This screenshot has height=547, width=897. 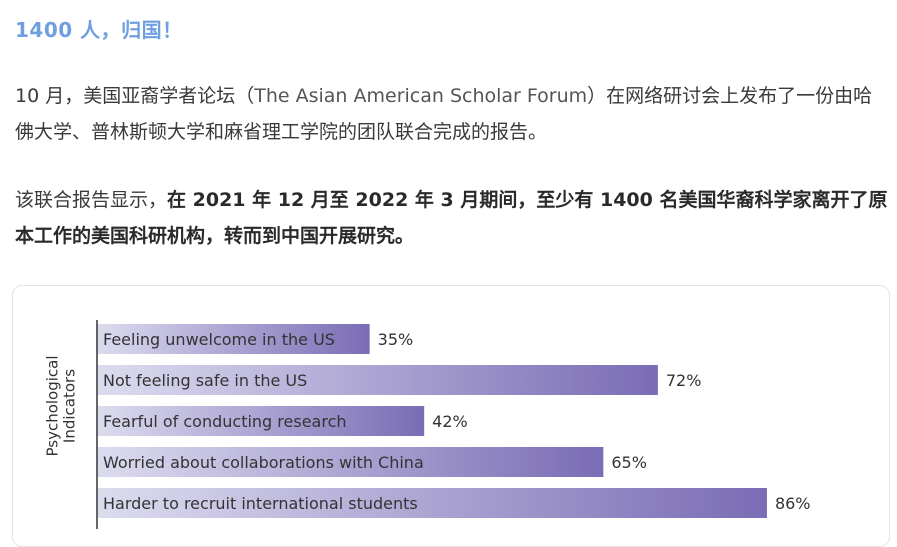 I want to click on category-label: Worried about collaborations with China, so click(x=263, y=462).